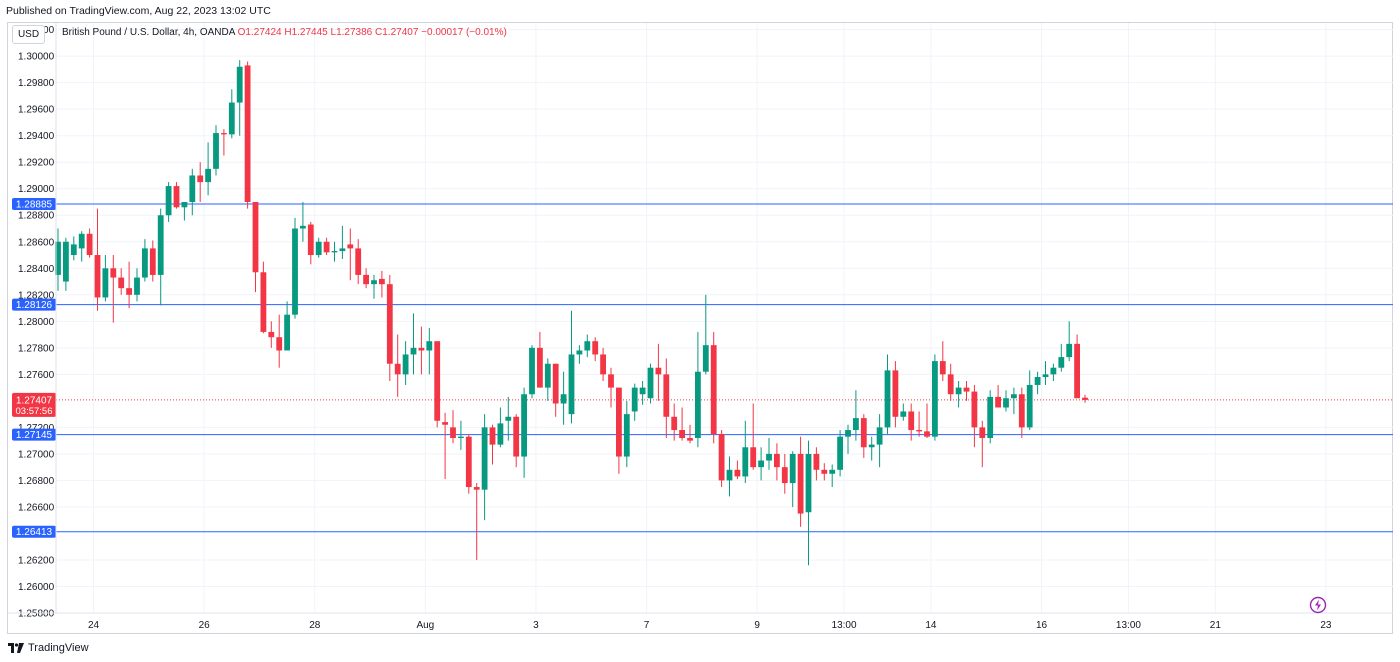  I want to click on x-tick-label: 23, so click(1326, 625).